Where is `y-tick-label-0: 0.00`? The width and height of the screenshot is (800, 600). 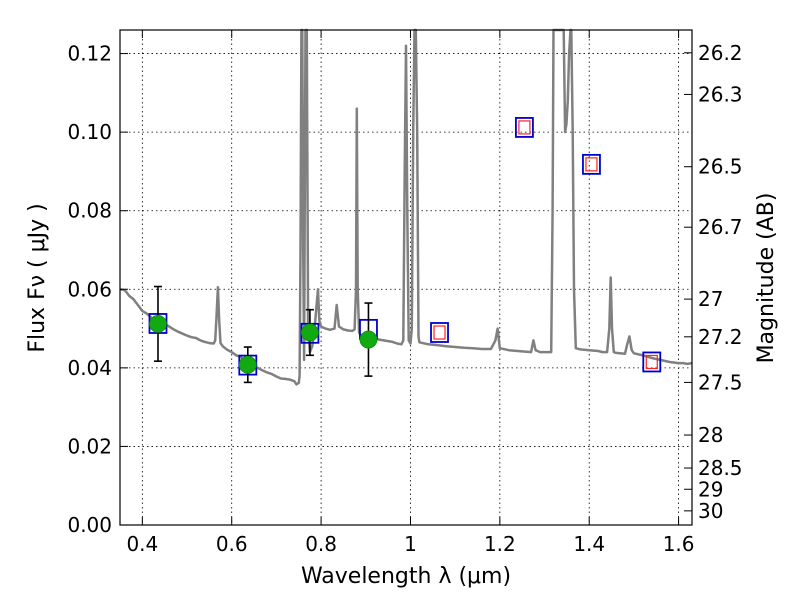
y-tick-label-0: 0.00 is located at coordinates (89, 525).